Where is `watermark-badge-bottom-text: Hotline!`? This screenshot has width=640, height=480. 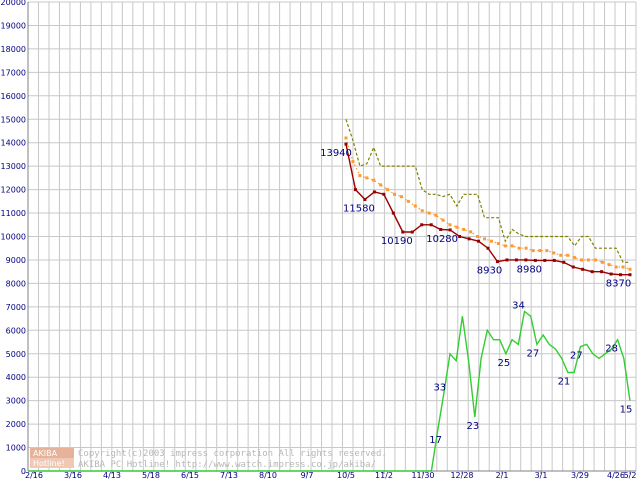
watermark-badge-bottom-text: Hotline! is located at coordinates (49, 463).